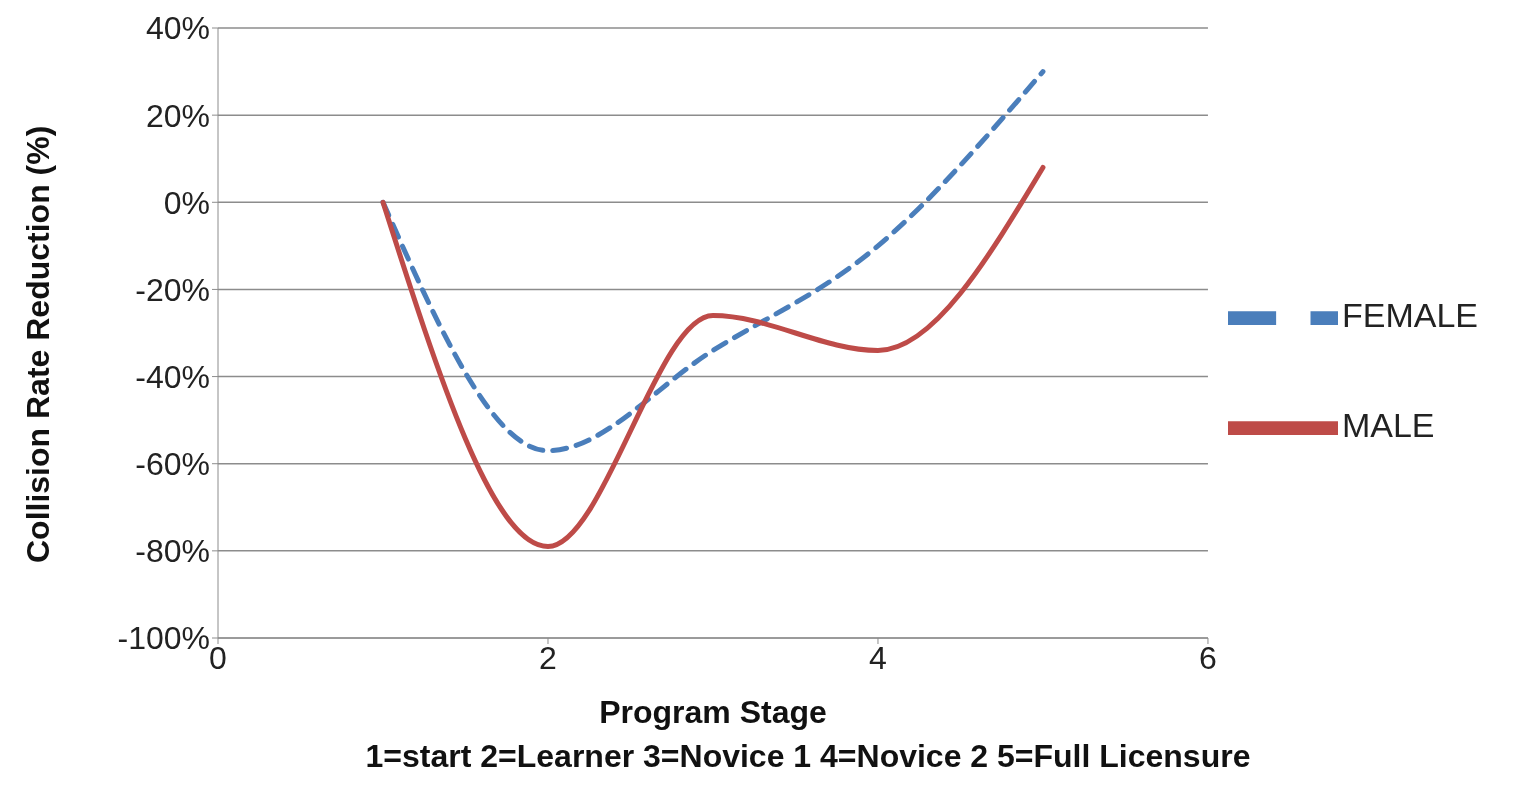 This screenshot has height=796, width=1518. What do you see at coordinates (808, 756) in the screenshot?
I see `text: 1=start 2=Learner 3=Novice 1 4=Novice 2 5=Full Licensure` at bounding box center [808, 756].